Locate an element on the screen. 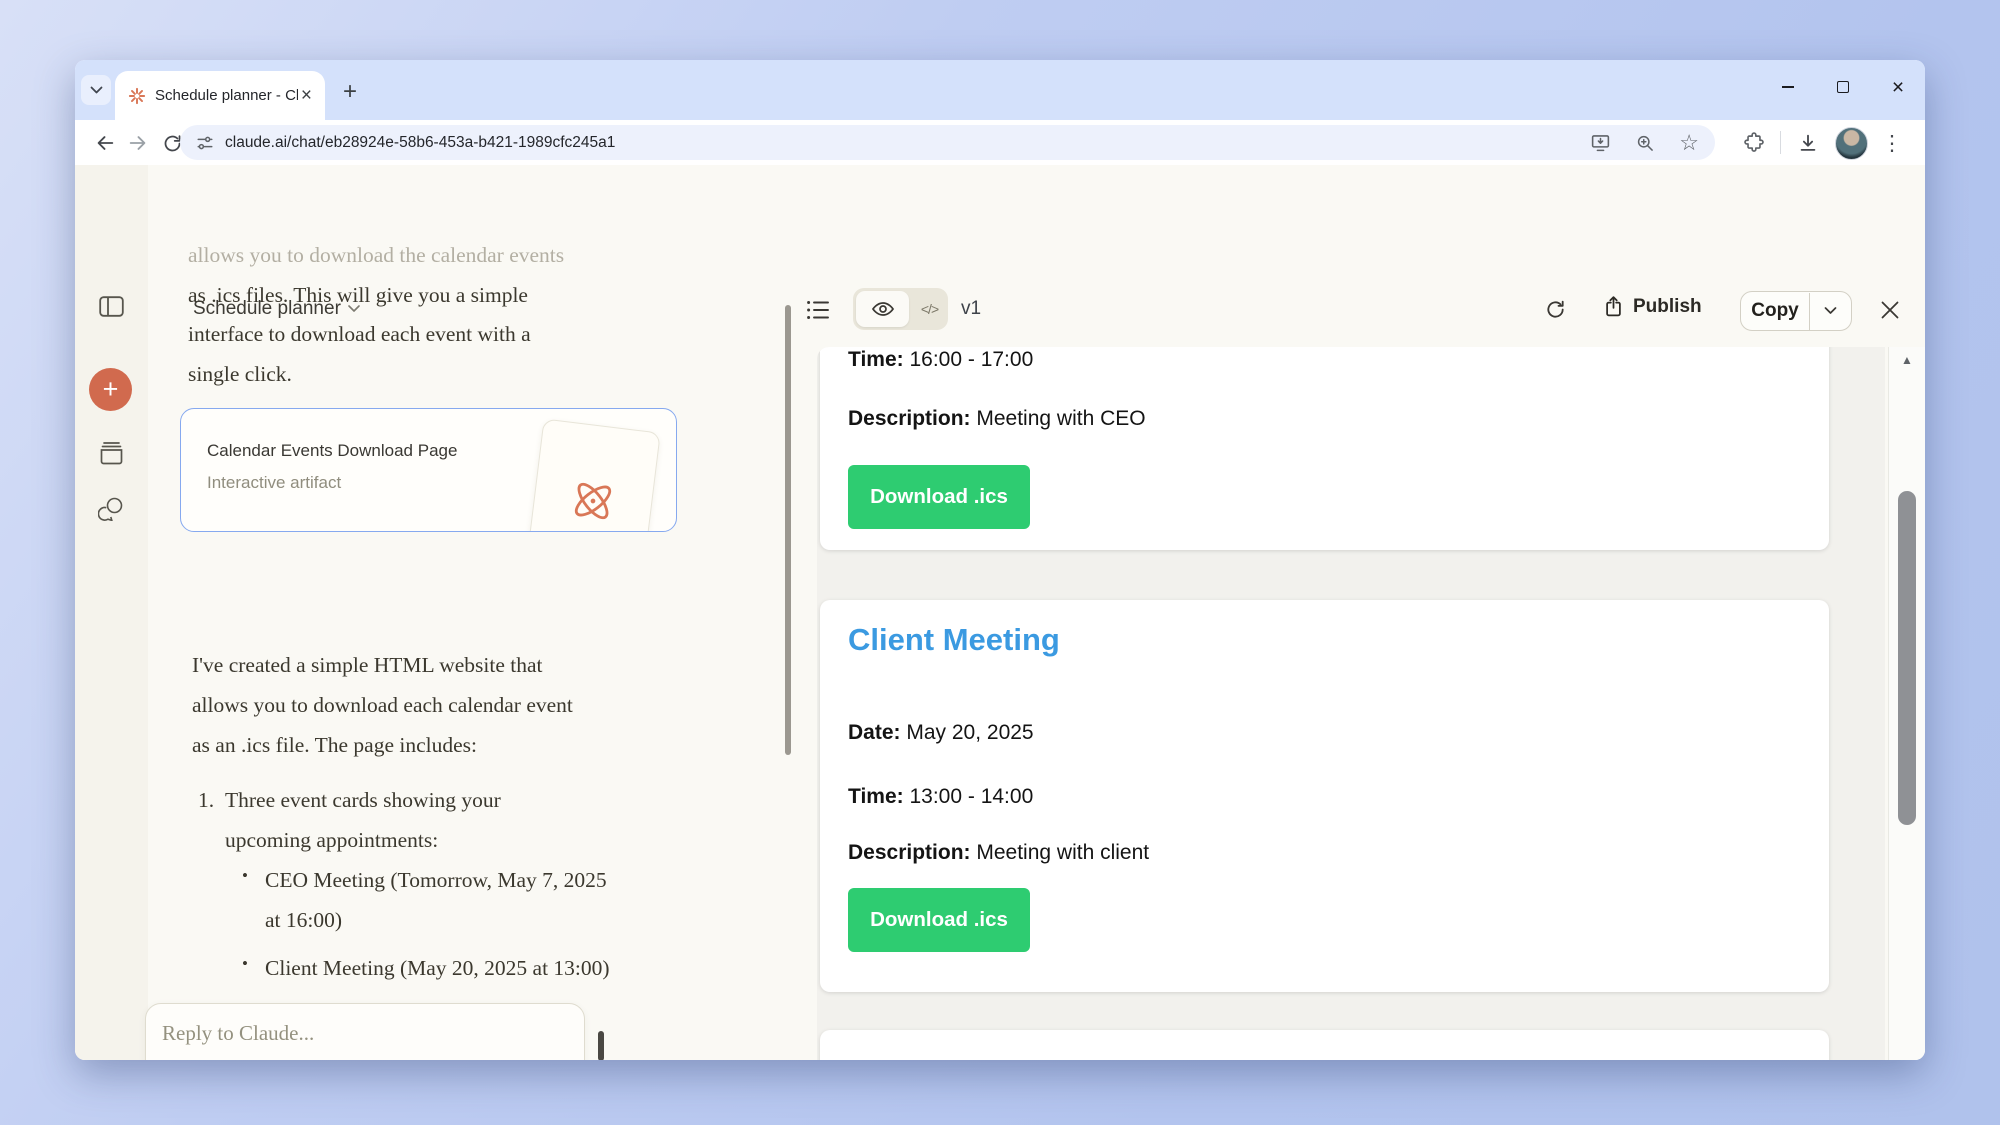  window-close-button: × is located at coordinates (1898, 87).